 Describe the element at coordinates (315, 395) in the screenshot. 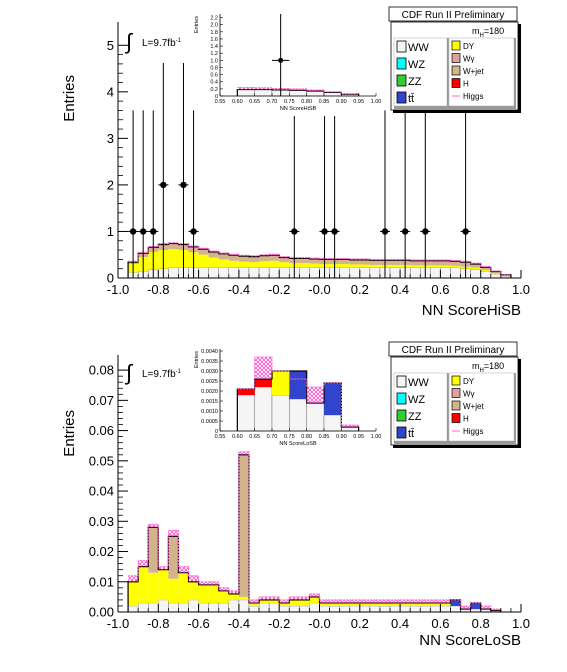

I see `higgs-hatch-bar` at that location.